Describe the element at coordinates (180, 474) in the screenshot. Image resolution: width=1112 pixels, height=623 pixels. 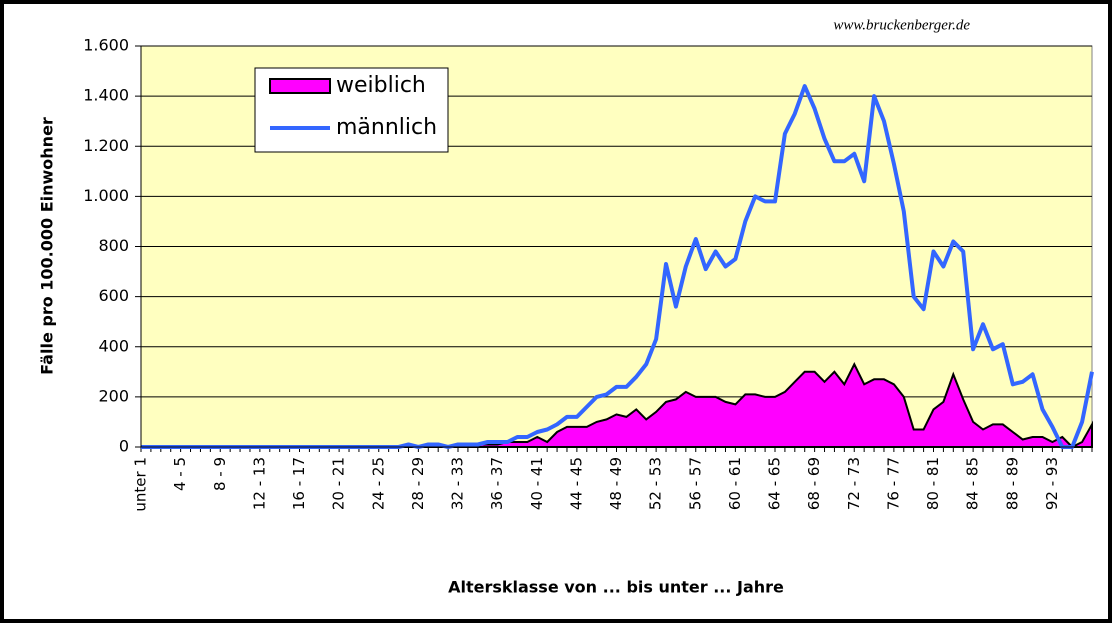
I see `x-tick-label: 4 - 5` at that location.